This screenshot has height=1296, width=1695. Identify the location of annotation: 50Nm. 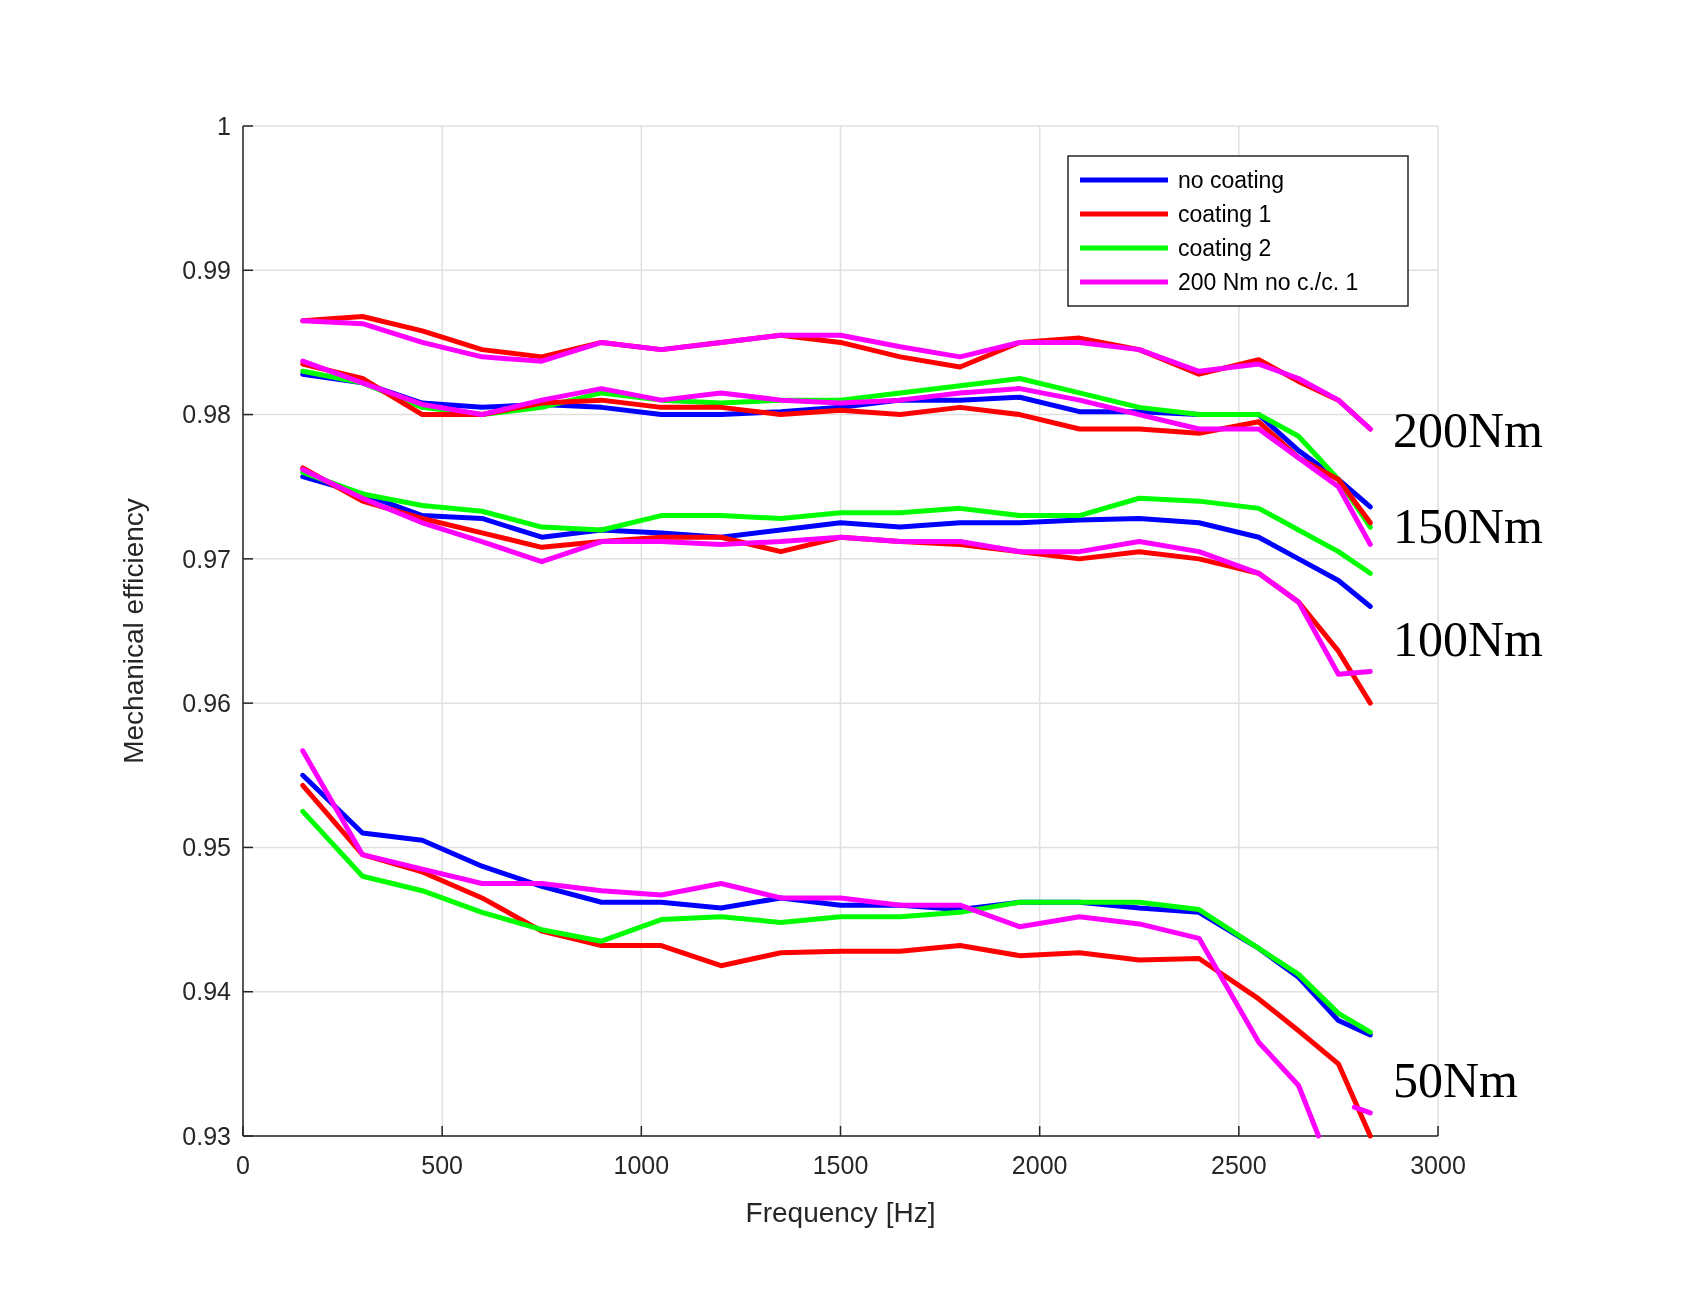
(1456, 1079).